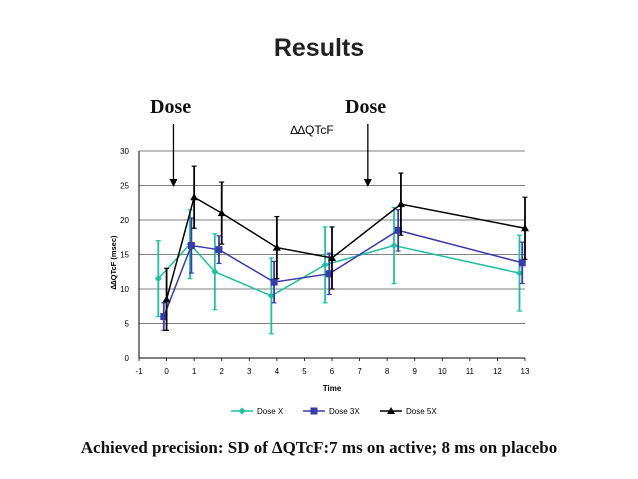 Image resolution: width=638 pixels, height=479 pixels. I want to click on legend-entry-2: Dose 5X, so click(408, 411).